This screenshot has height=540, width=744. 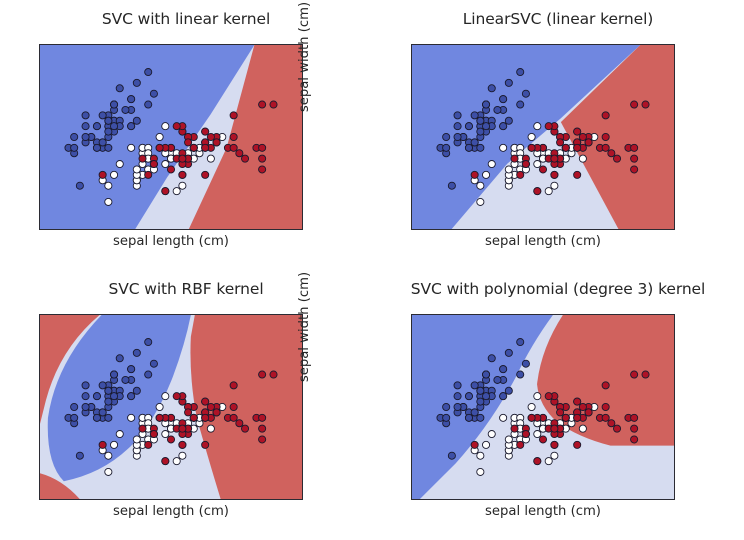 What do you see at coordinates (304, 57) in the screenshot?
I see `y-axis-label: sepal width (cm)` at bounding box center [304, 57].